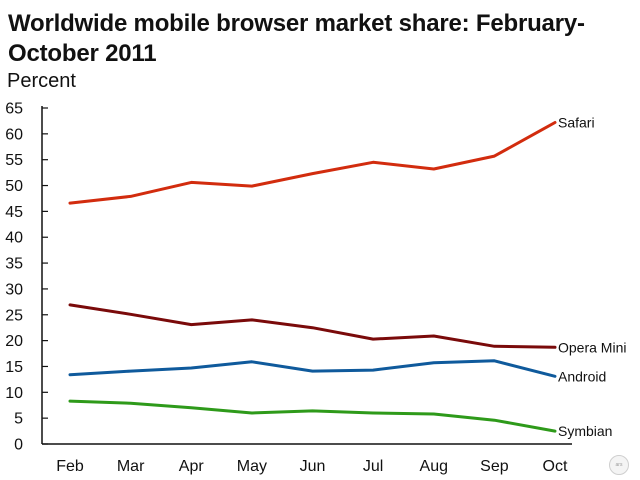  What do you see at coordinates (312, 416) in the screenshot?
I see `series-line-symbian` at bounding box center [312, 416].